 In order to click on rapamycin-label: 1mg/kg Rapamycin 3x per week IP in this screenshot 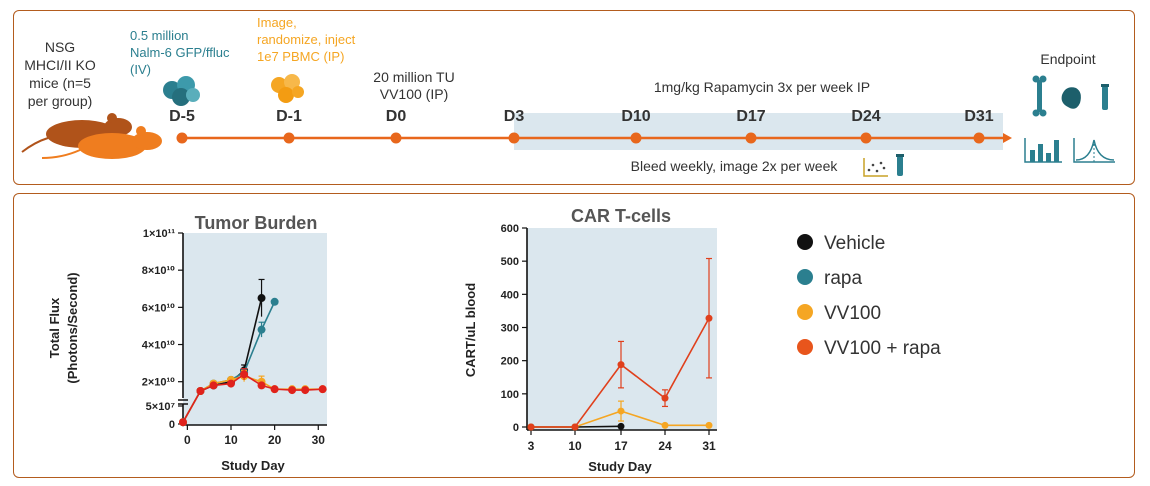, I will do `click(762, 87)`.